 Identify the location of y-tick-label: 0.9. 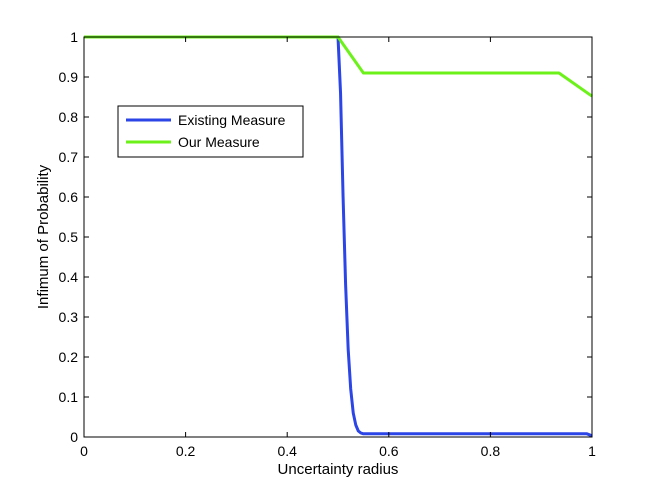
(69, 77).